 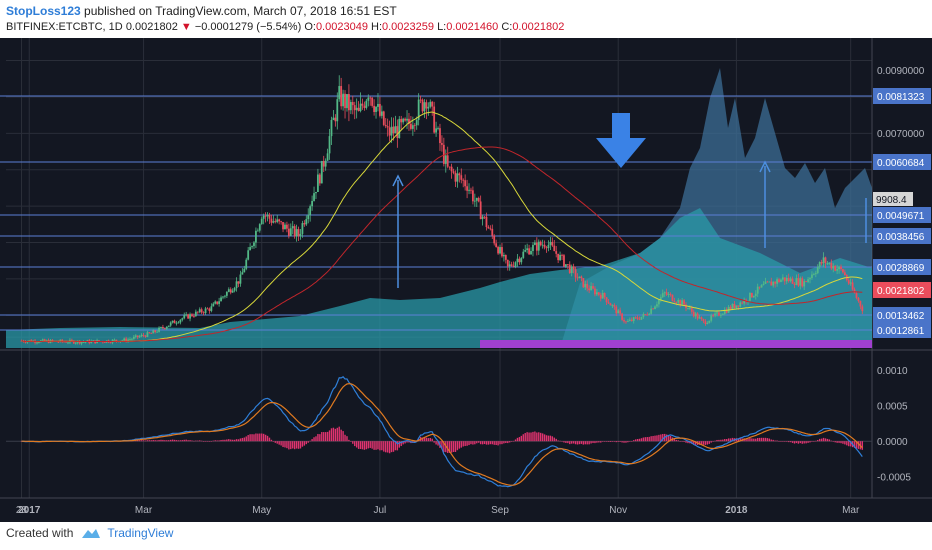 What do you see at coordinates (140, 533) in the screenshot?
I see `tradingview-link: TradingView` at bounding box center [140, 533].